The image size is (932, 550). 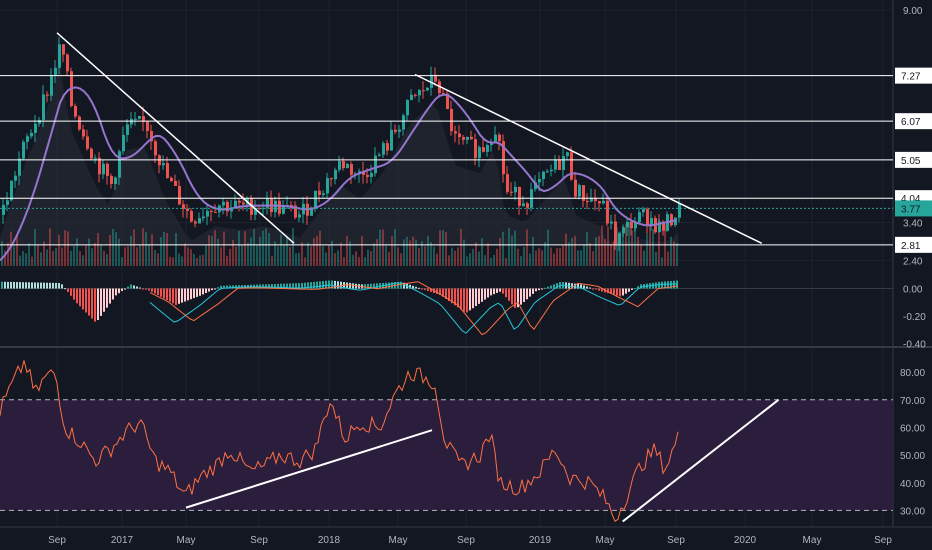 What do you see at coordinates (913, 261) in the screenshot?
I see `price-tick-label: 2.40` at bounding box center [913, 261].